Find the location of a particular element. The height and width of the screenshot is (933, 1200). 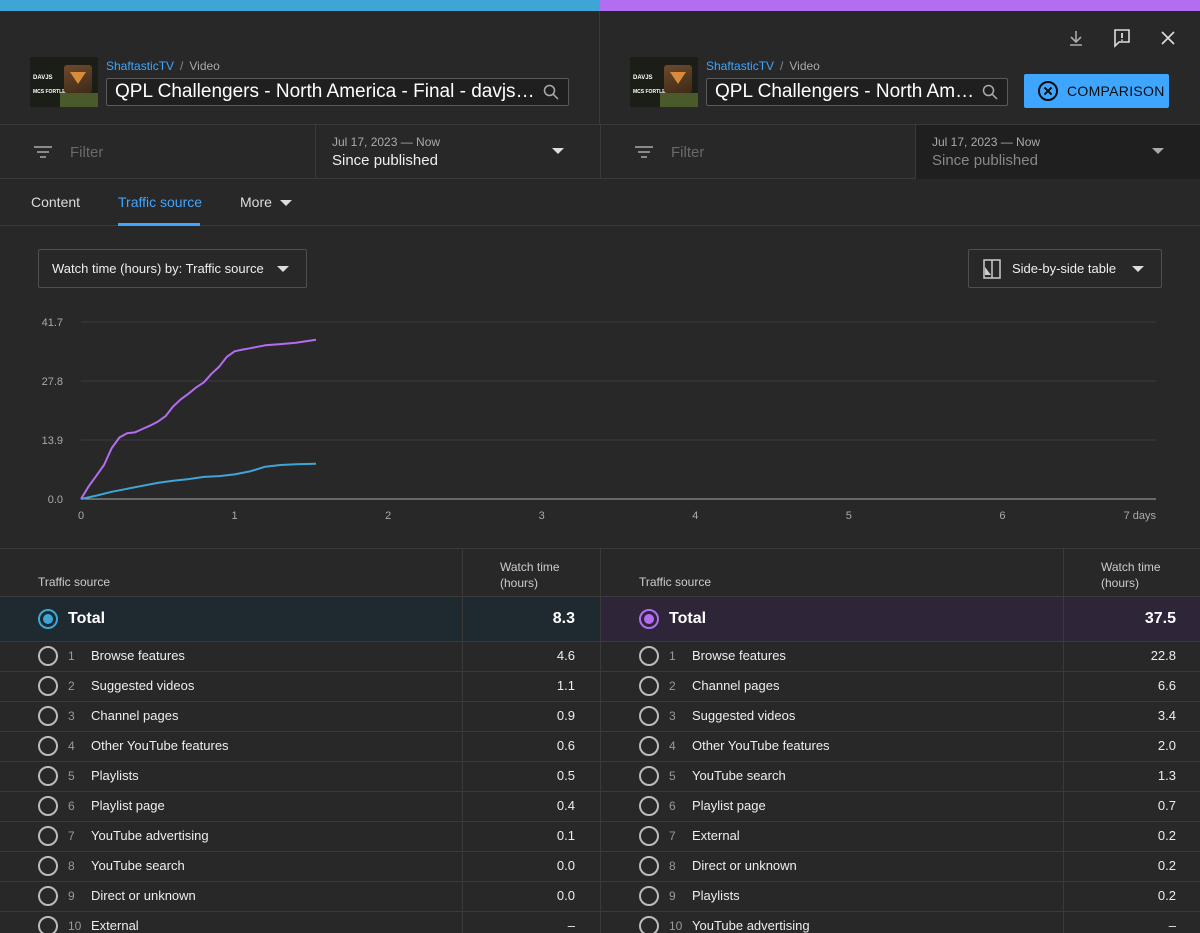

report-tabs: Content Traffic source More is located at coordinates (600, 203).